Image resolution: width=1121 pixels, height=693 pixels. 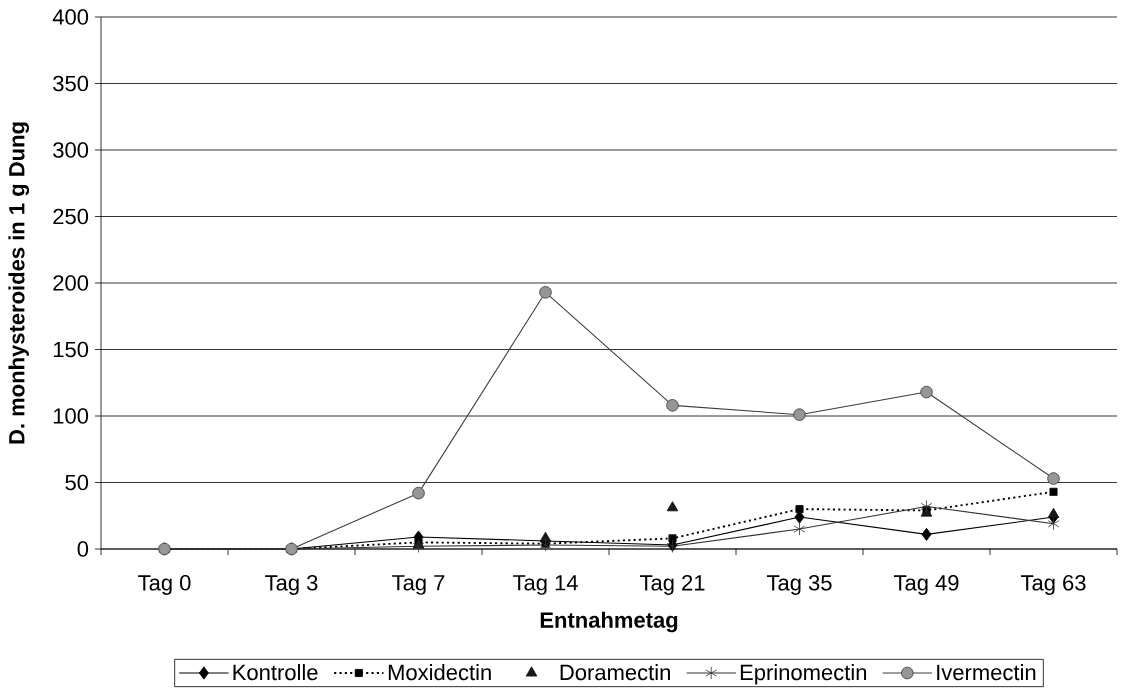 I want to click on y-tick-label: 350, so click(x=71, y=83).